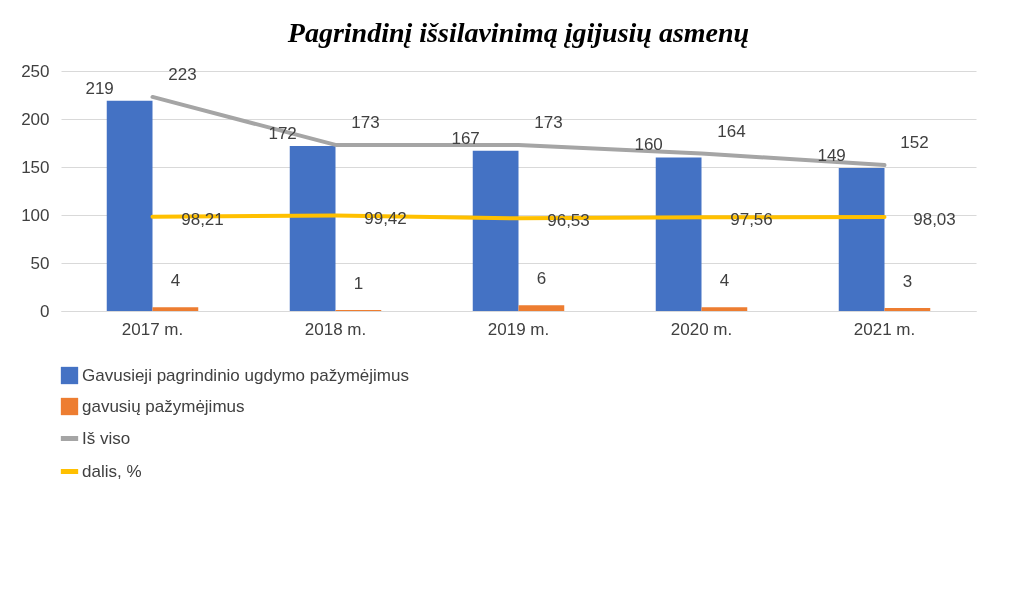 This screenshot has width=1017, height=597. What do you see at coordinates (112, 471) in the screenshot?
I see `legend-label: dalis, %` at bounding box center [112, 471].